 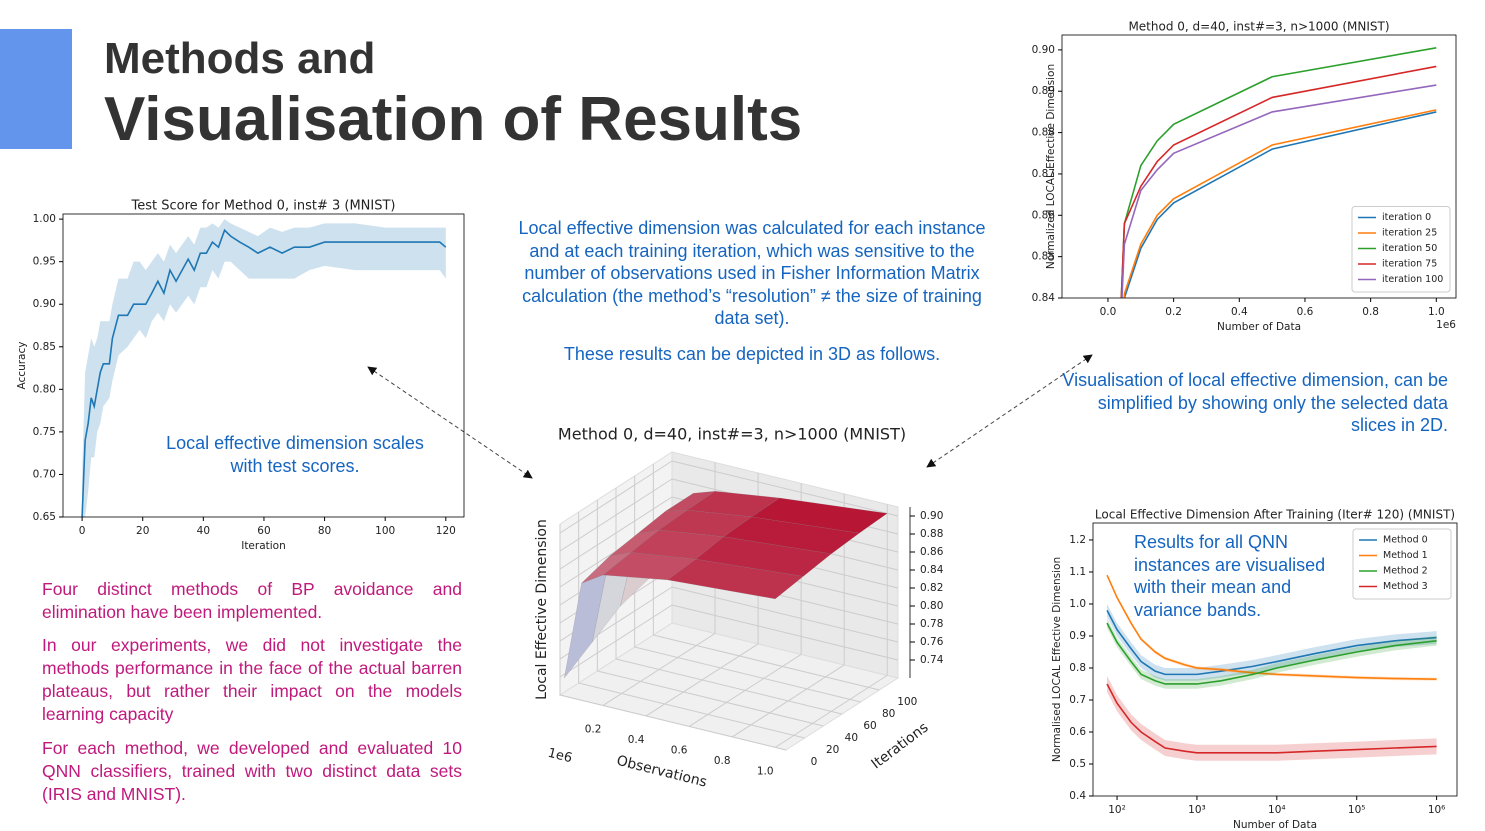 What do you see at coordinates (1044, 215) in the screenshot?
I see `y-tick-label: 0.86` at bounding box center [1044, 215].